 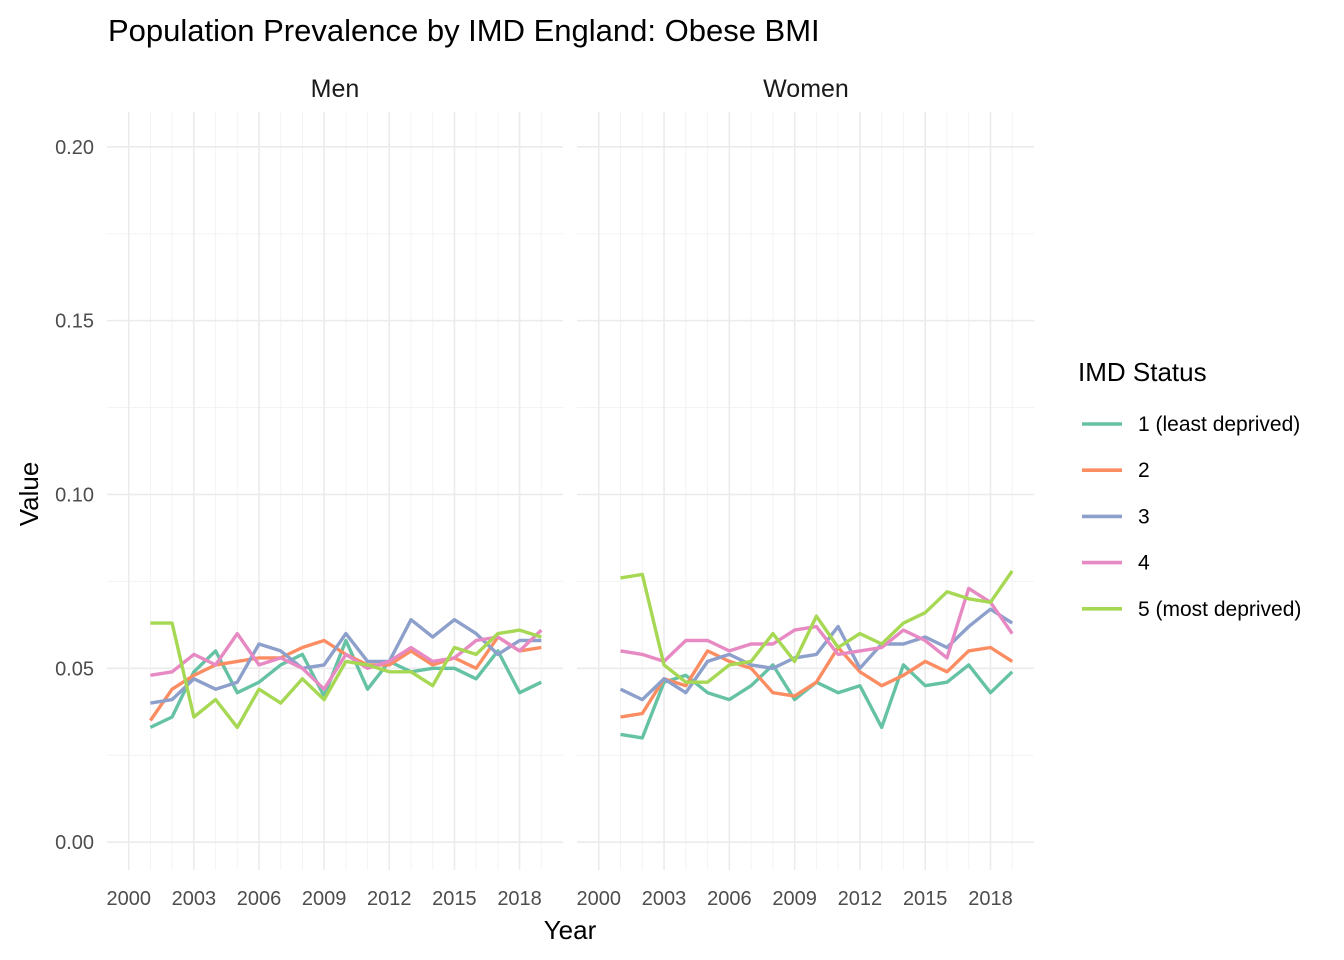 I want to click on legend-label-imd-2: 2, so click(x=1144, y=470).